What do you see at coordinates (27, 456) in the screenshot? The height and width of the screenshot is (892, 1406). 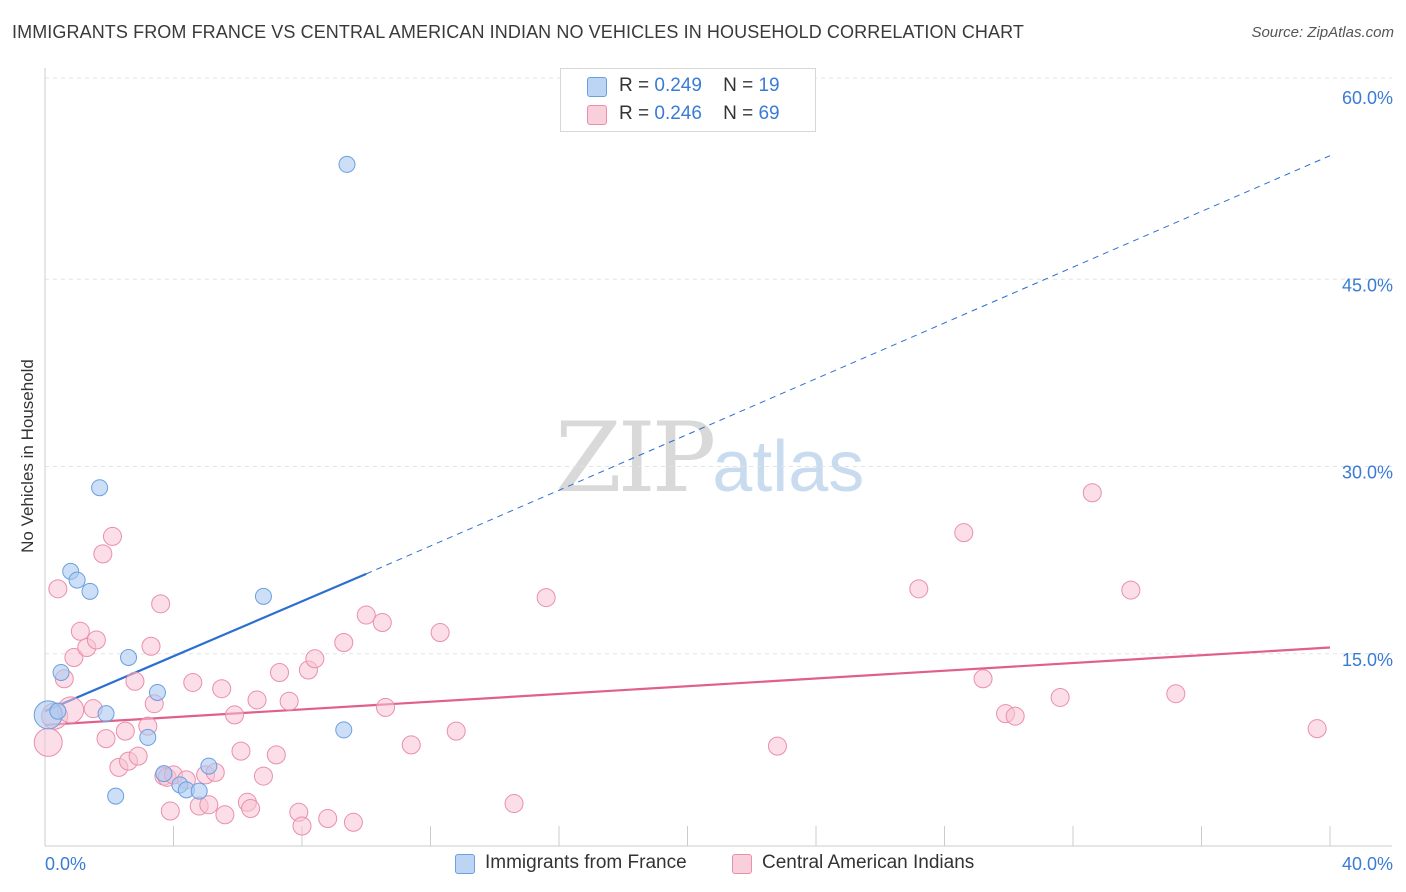 I see `y-axis-label: No Vehicles in Household` at bounding box center [27, 456].